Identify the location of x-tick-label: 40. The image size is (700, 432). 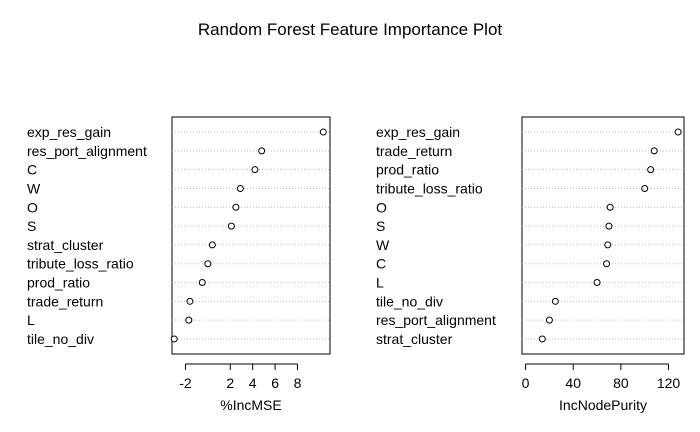
(573, 383).